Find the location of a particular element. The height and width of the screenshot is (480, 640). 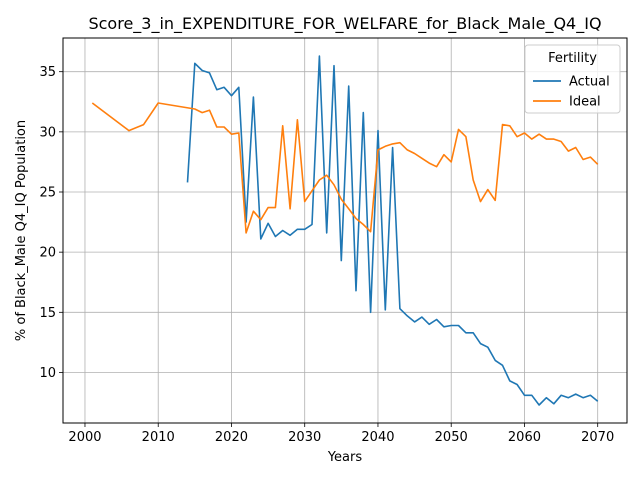

y-tick-label: 35 is located at coordinates (47, 72).